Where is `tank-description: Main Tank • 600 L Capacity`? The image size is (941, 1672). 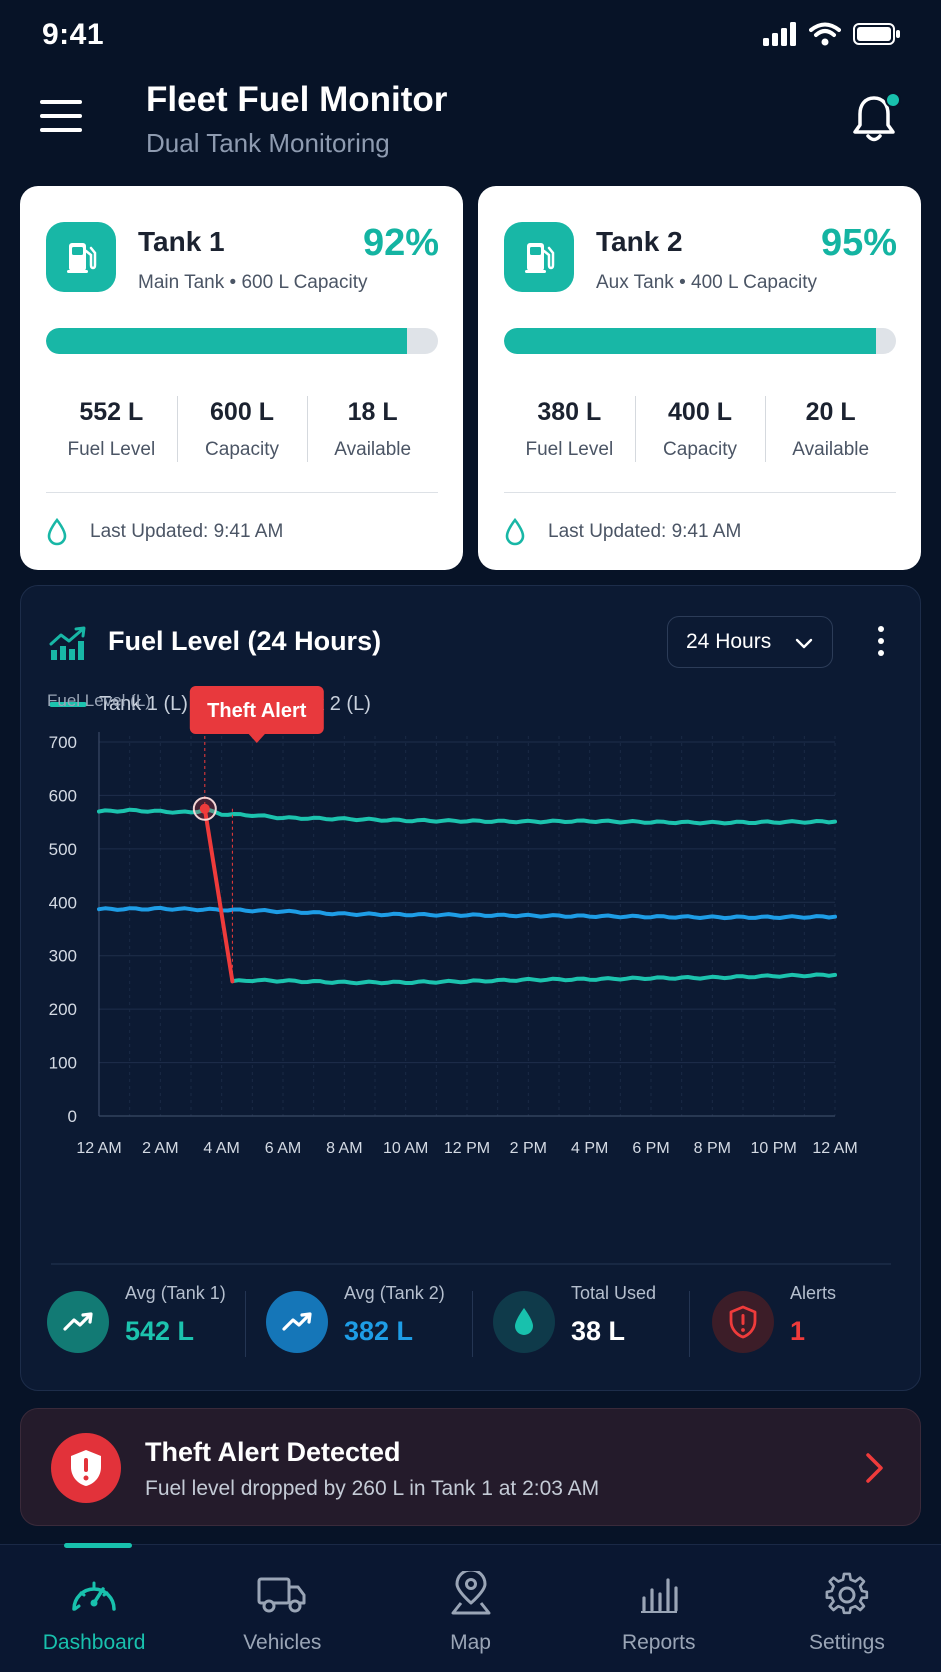 tank-description: Main Tank • 600 L Capacity is located at coordinates (253, 282).